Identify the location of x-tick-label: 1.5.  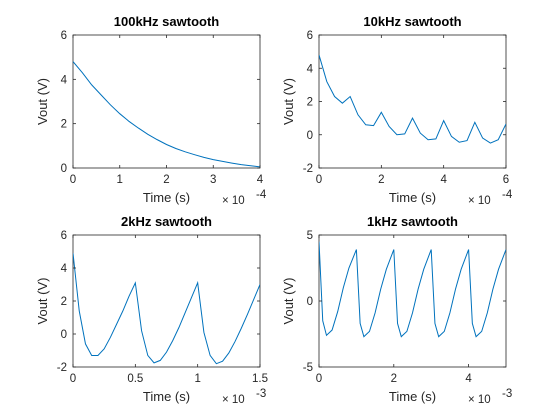
(260, 379).